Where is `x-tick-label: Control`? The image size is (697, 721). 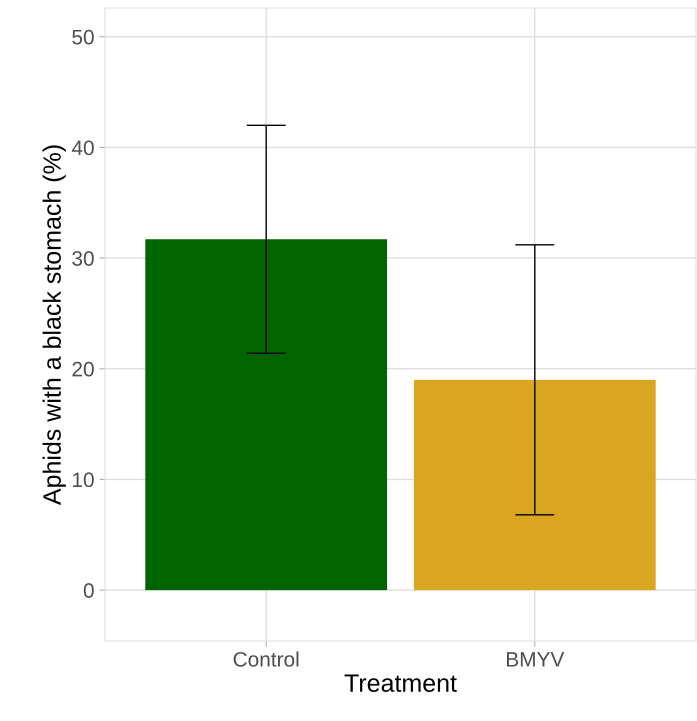
x-tick-label: Control is located at coordinates (266, 659).